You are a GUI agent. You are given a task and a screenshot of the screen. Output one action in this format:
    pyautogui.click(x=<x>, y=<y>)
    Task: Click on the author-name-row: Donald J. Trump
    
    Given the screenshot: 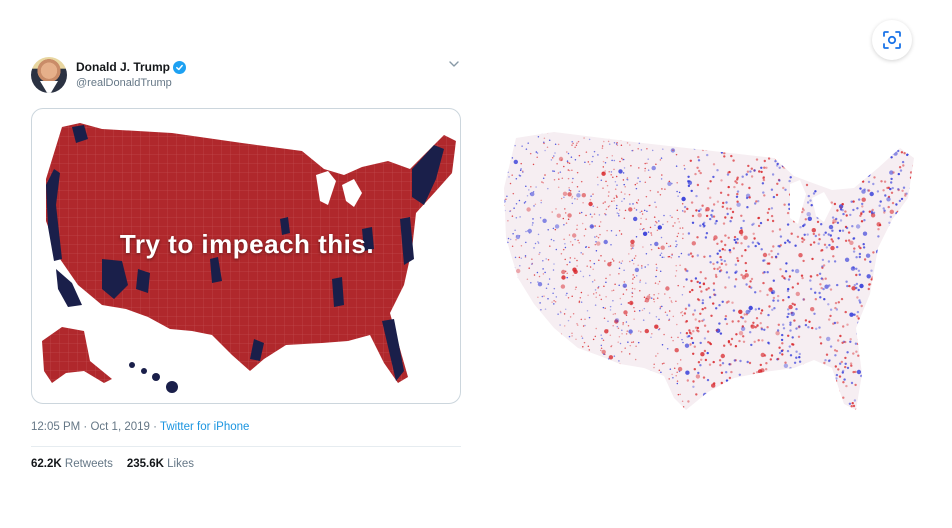 What is the action you would take?
    pyautogui.click(x=131, y=67)
    